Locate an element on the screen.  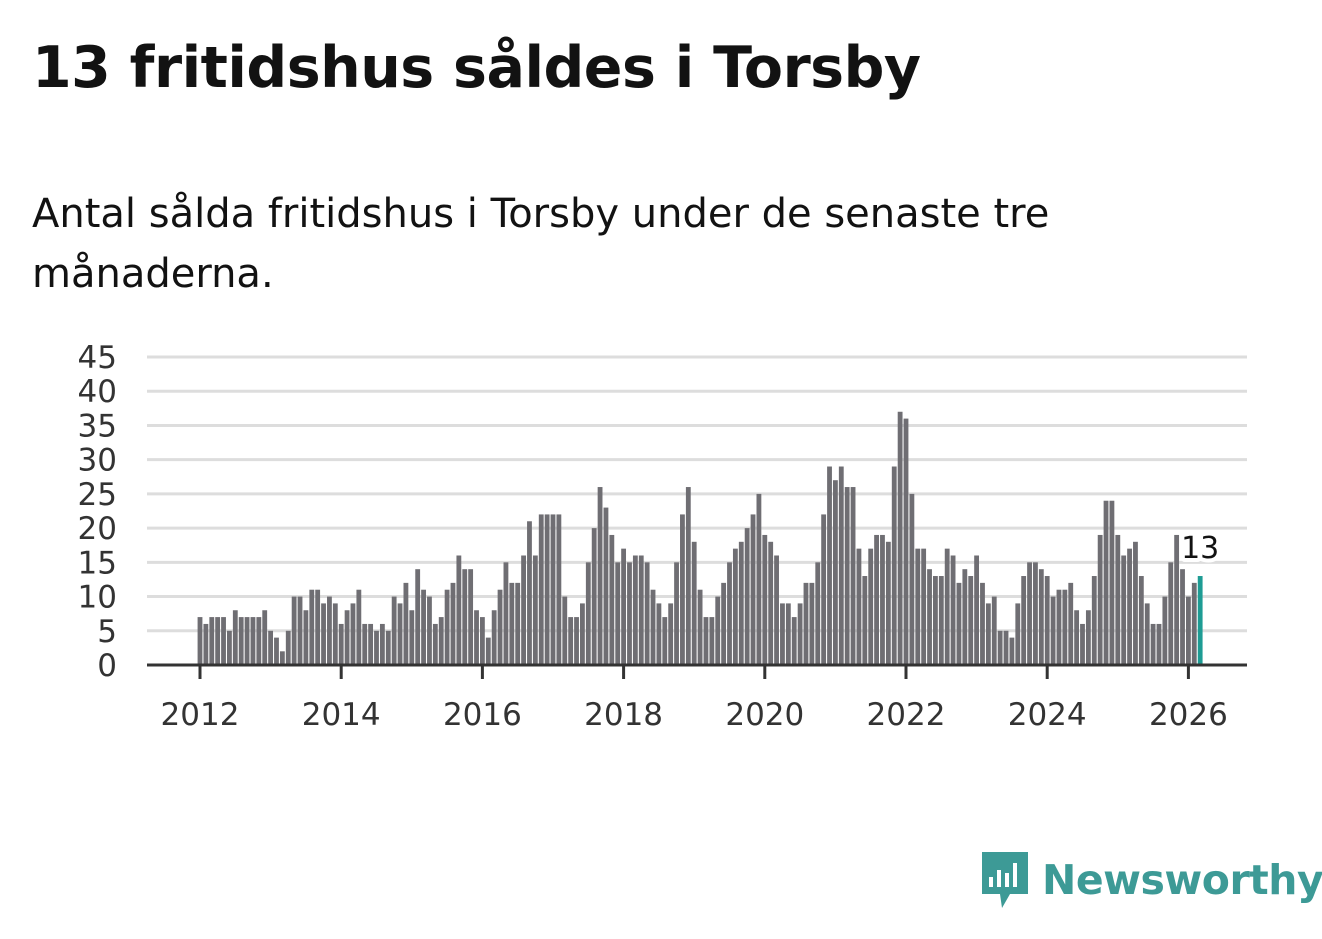
x-tick-label: 2018 is located at coordinates (623, 715).